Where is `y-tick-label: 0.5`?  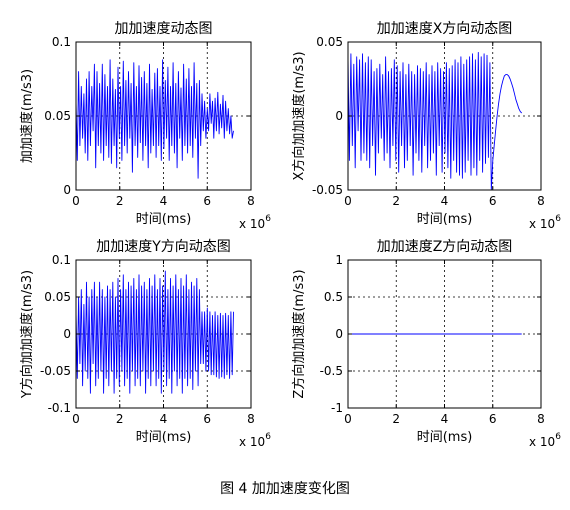 y-tick-label: 0.5 is located at coordinates (333, 297).